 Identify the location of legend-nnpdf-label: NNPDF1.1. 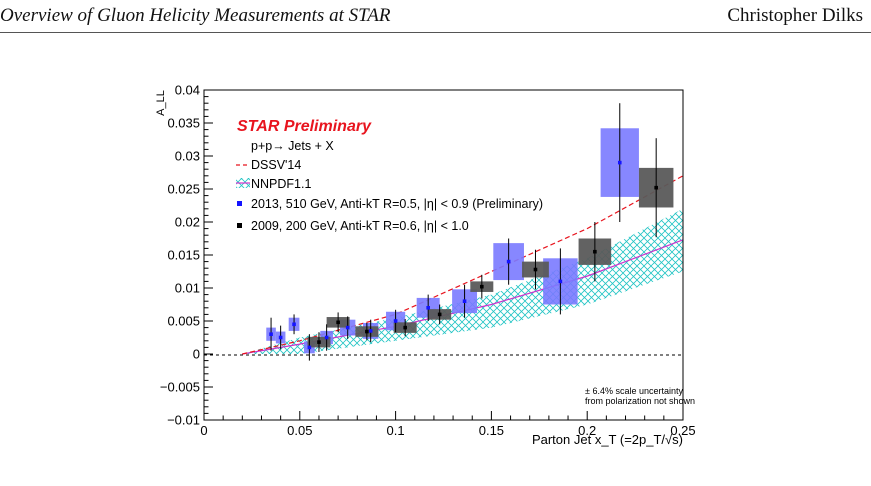
(281, 184).